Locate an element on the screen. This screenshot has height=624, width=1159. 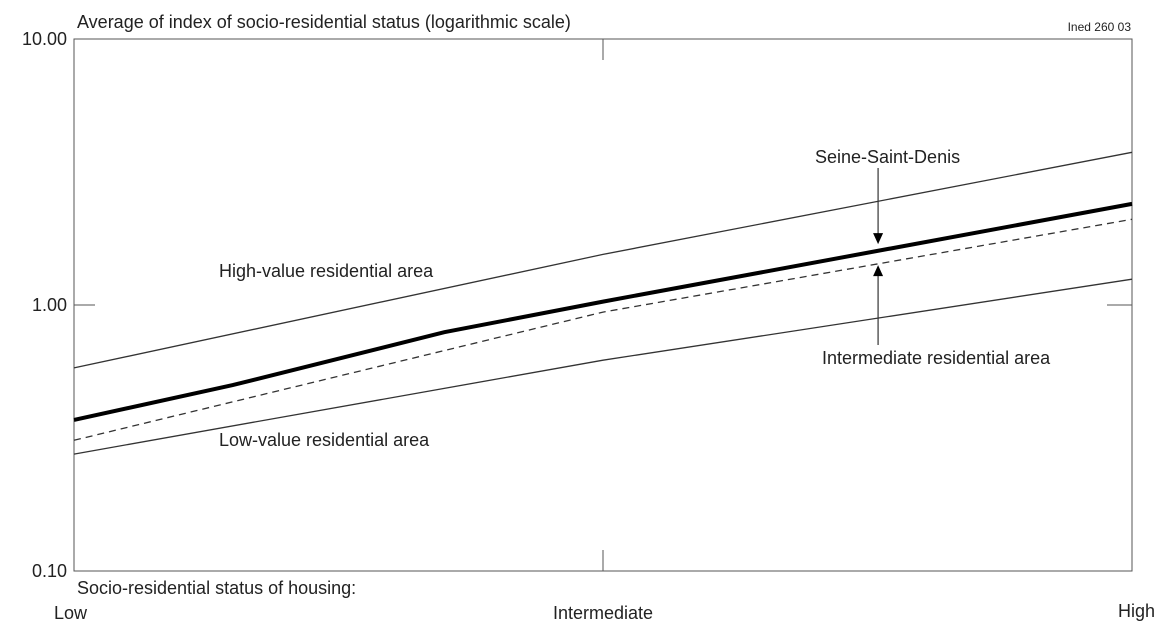
intermediate-arrow-head is located at coordinates (878, 271).